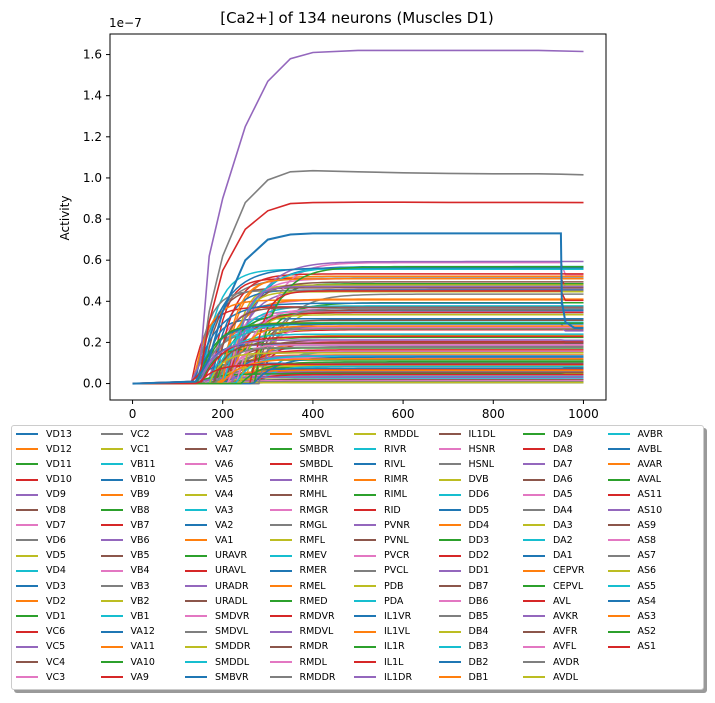  I want to click on legend-label: DA3, so click(563, 525).